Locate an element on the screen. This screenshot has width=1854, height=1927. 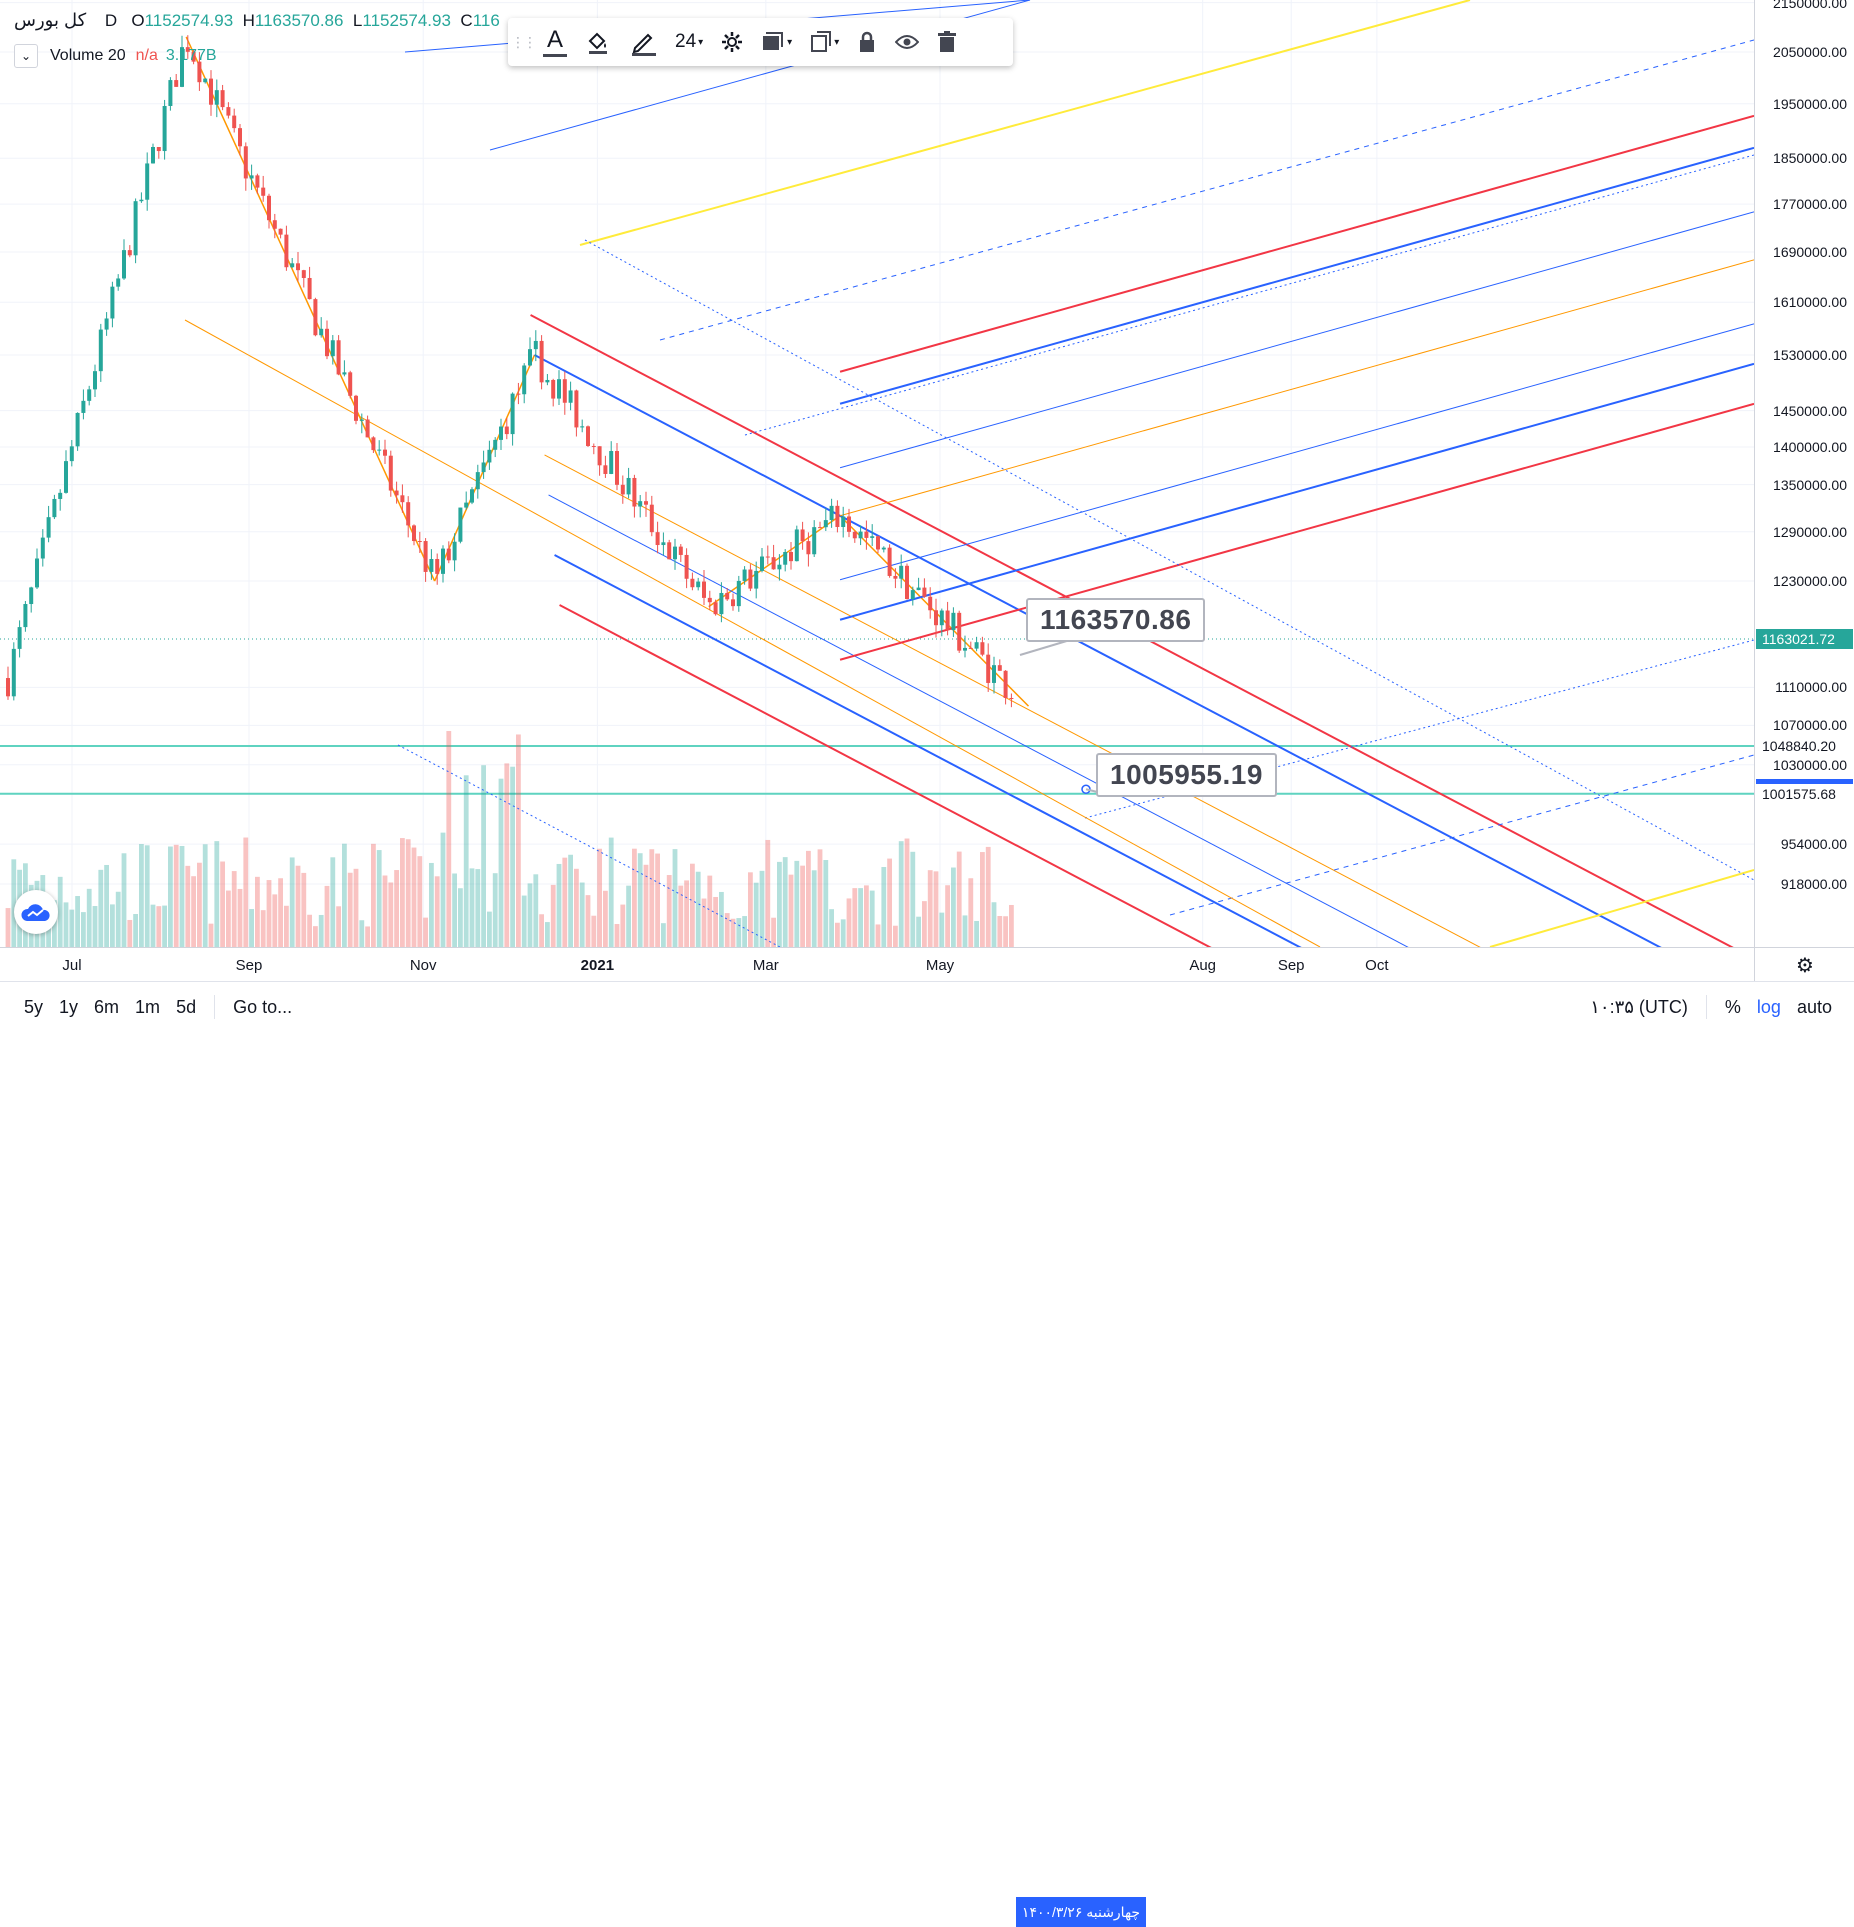
collapse-legend-button: ⌄ is located at coordinates (26, 56).